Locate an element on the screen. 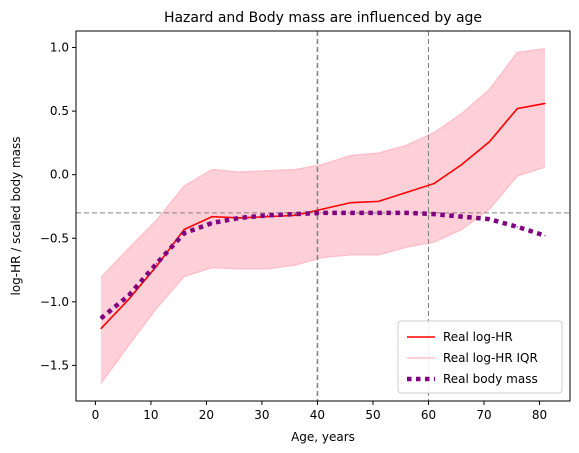  legend-box is located at coordinates (480, 357).